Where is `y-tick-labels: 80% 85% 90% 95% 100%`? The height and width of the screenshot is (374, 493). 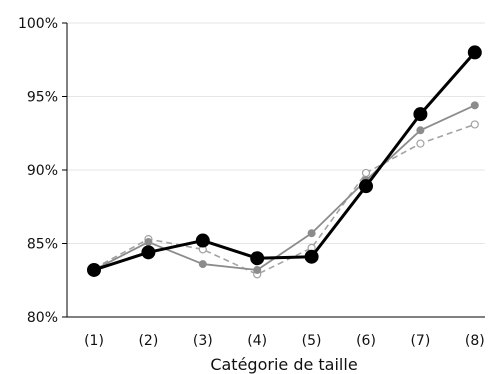 y-tick-labels: 80% 85% 90% 95% 100% is located at coordinates (38, 171).